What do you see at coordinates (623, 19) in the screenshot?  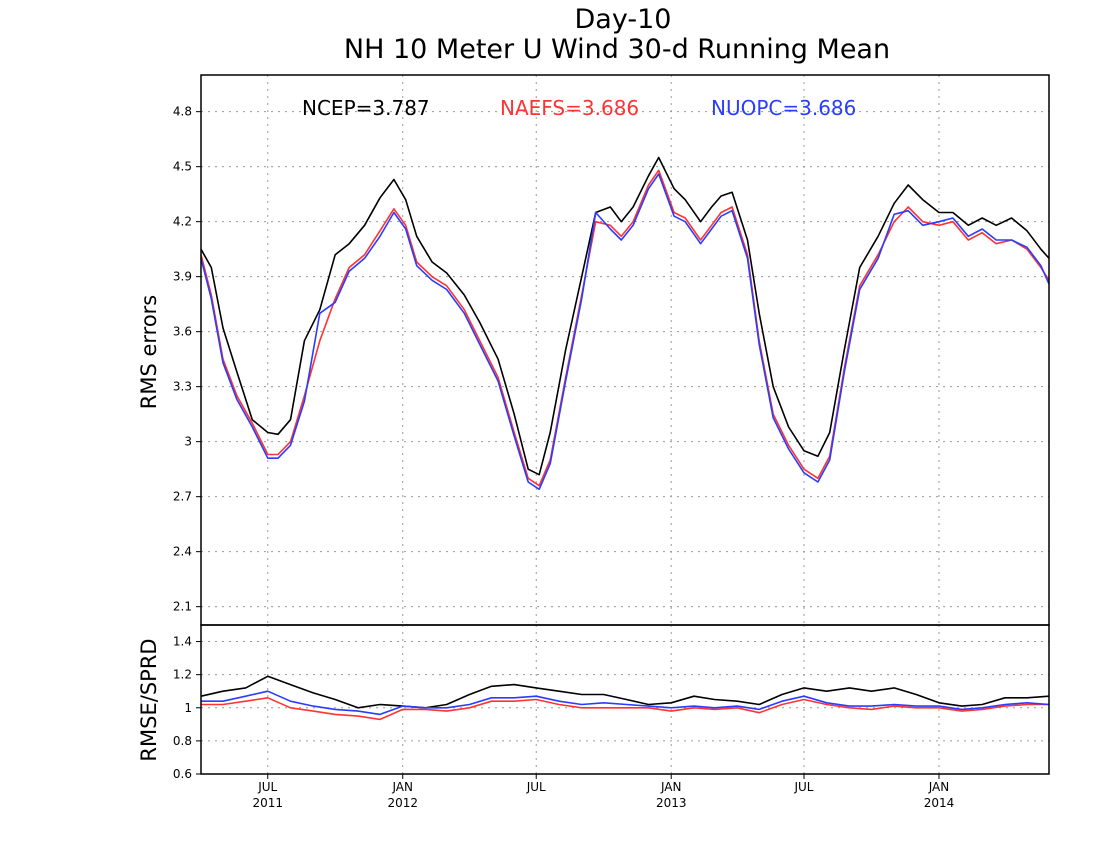 I see `chart-title: Day-10` at bounding box center [623, 19].